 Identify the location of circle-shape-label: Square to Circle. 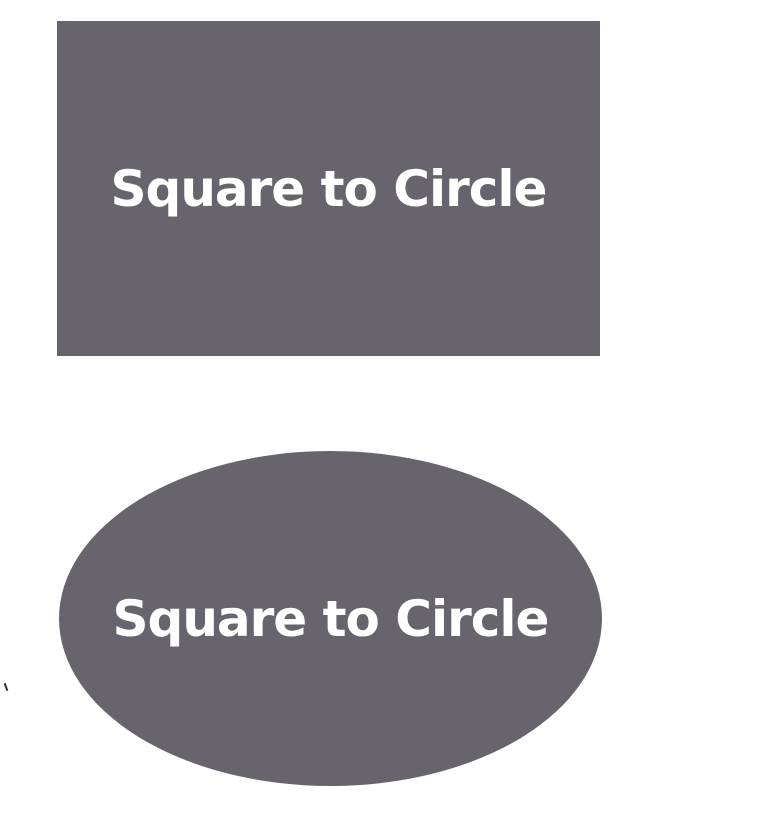
(331, 618).